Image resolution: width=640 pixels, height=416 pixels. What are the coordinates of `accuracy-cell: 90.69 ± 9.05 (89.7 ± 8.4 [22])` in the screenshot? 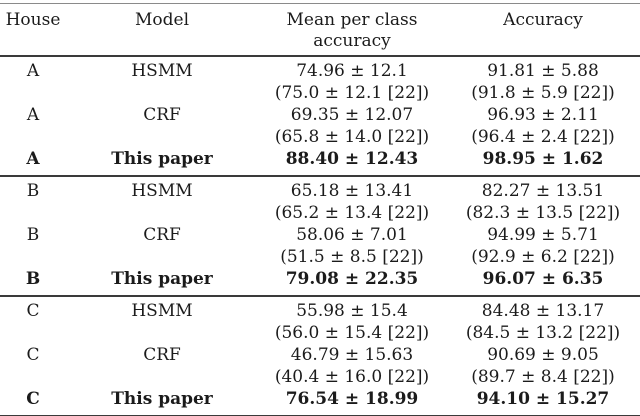 It's located at (543, 366).